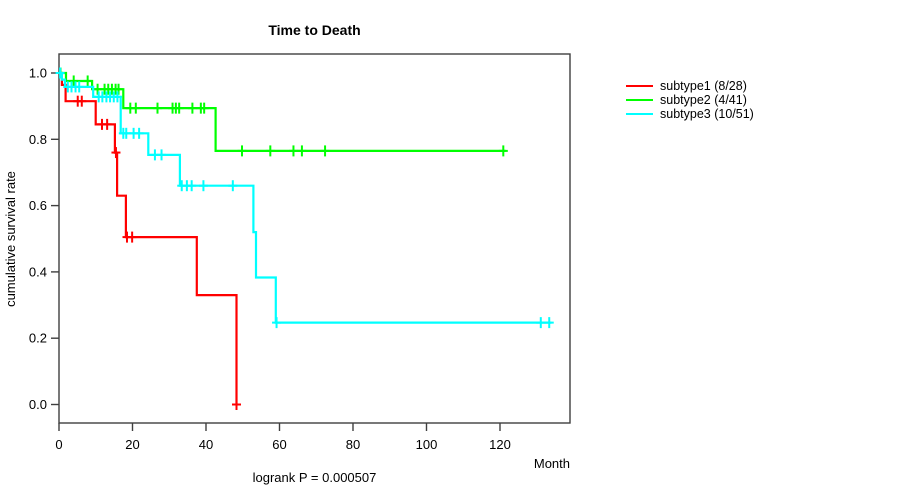  Describe the element at coordinates (314, 30) in the screenshot. I see `chart-title: Time to Death` at that location.